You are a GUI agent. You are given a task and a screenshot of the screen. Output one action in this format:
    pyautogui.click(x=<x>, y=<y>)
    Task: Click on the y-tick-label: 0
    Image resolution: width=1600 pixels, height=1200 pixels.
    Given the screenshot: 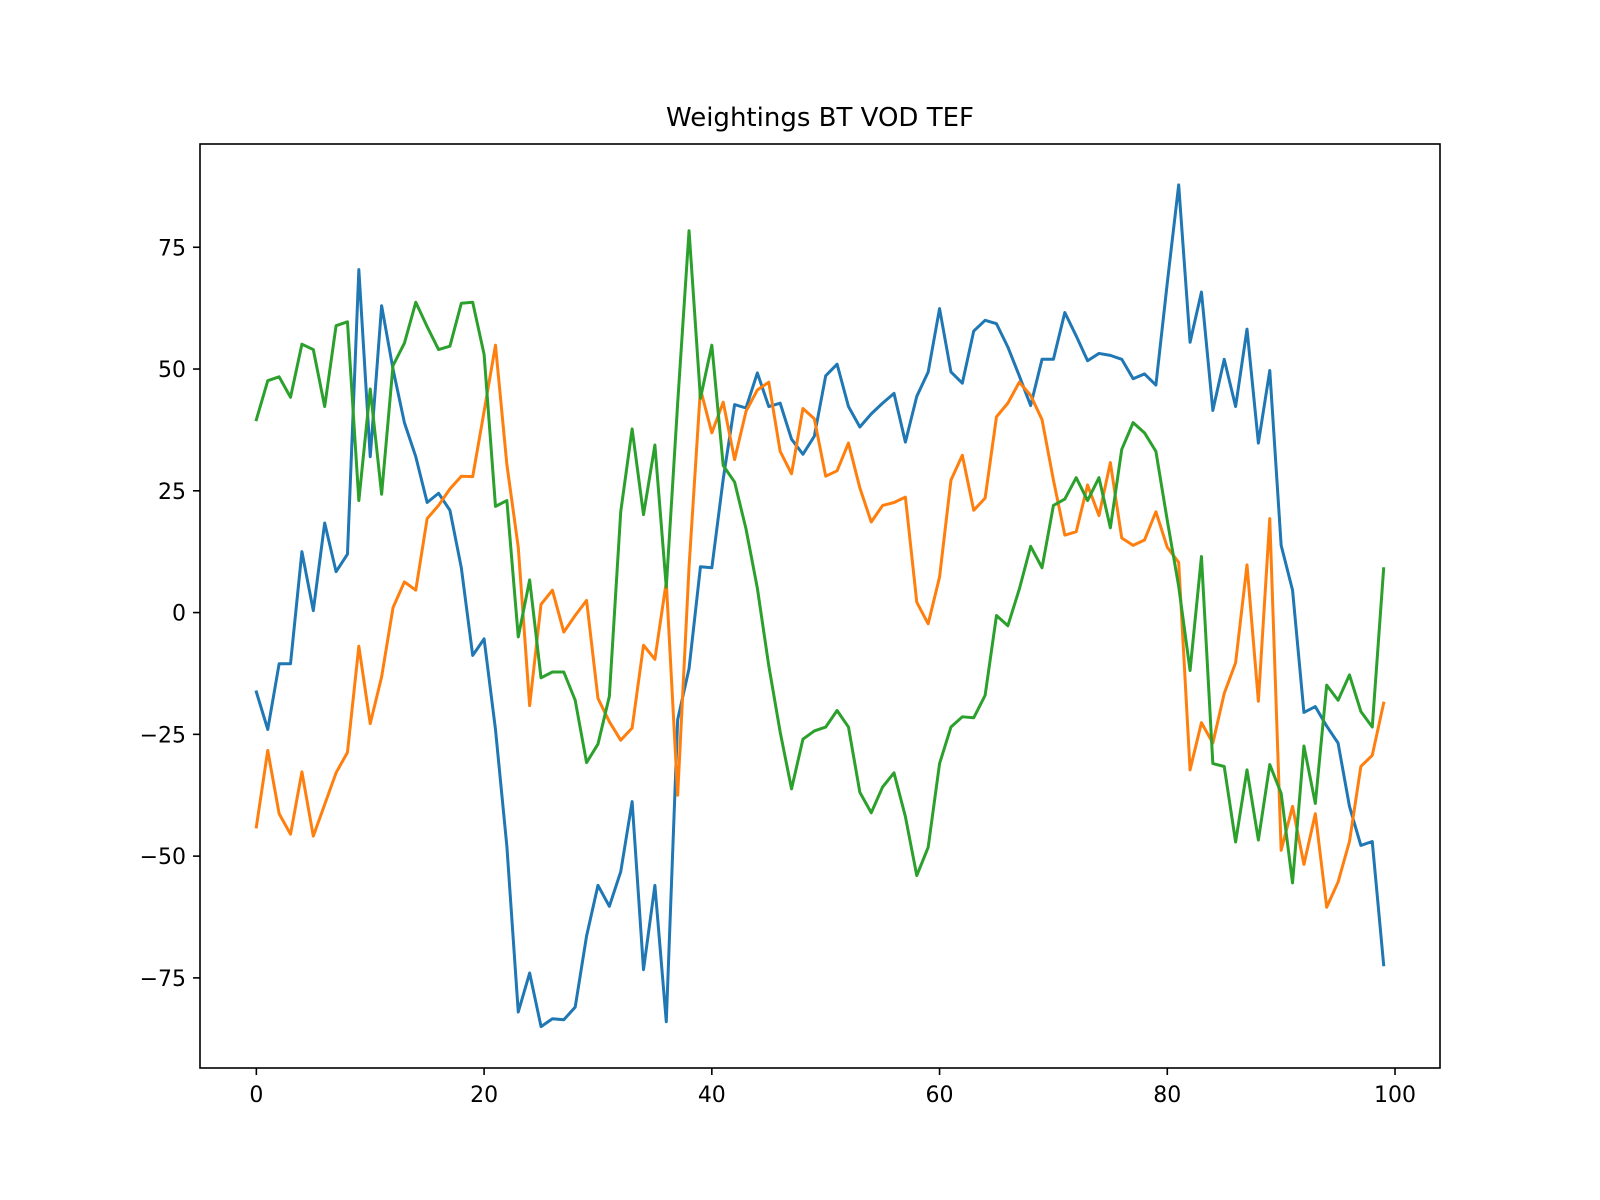 What is the action you would take?
    pyautogui.click(x=179, y=614)
    